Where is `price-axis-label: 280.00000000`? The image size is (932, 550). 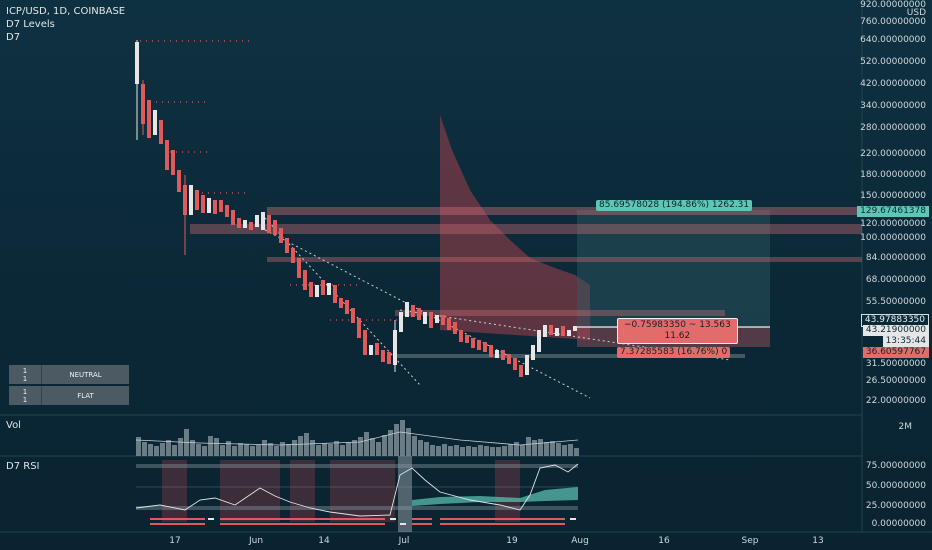 price-axis-label: 280.00000000 is located at coordinates (893, 128).